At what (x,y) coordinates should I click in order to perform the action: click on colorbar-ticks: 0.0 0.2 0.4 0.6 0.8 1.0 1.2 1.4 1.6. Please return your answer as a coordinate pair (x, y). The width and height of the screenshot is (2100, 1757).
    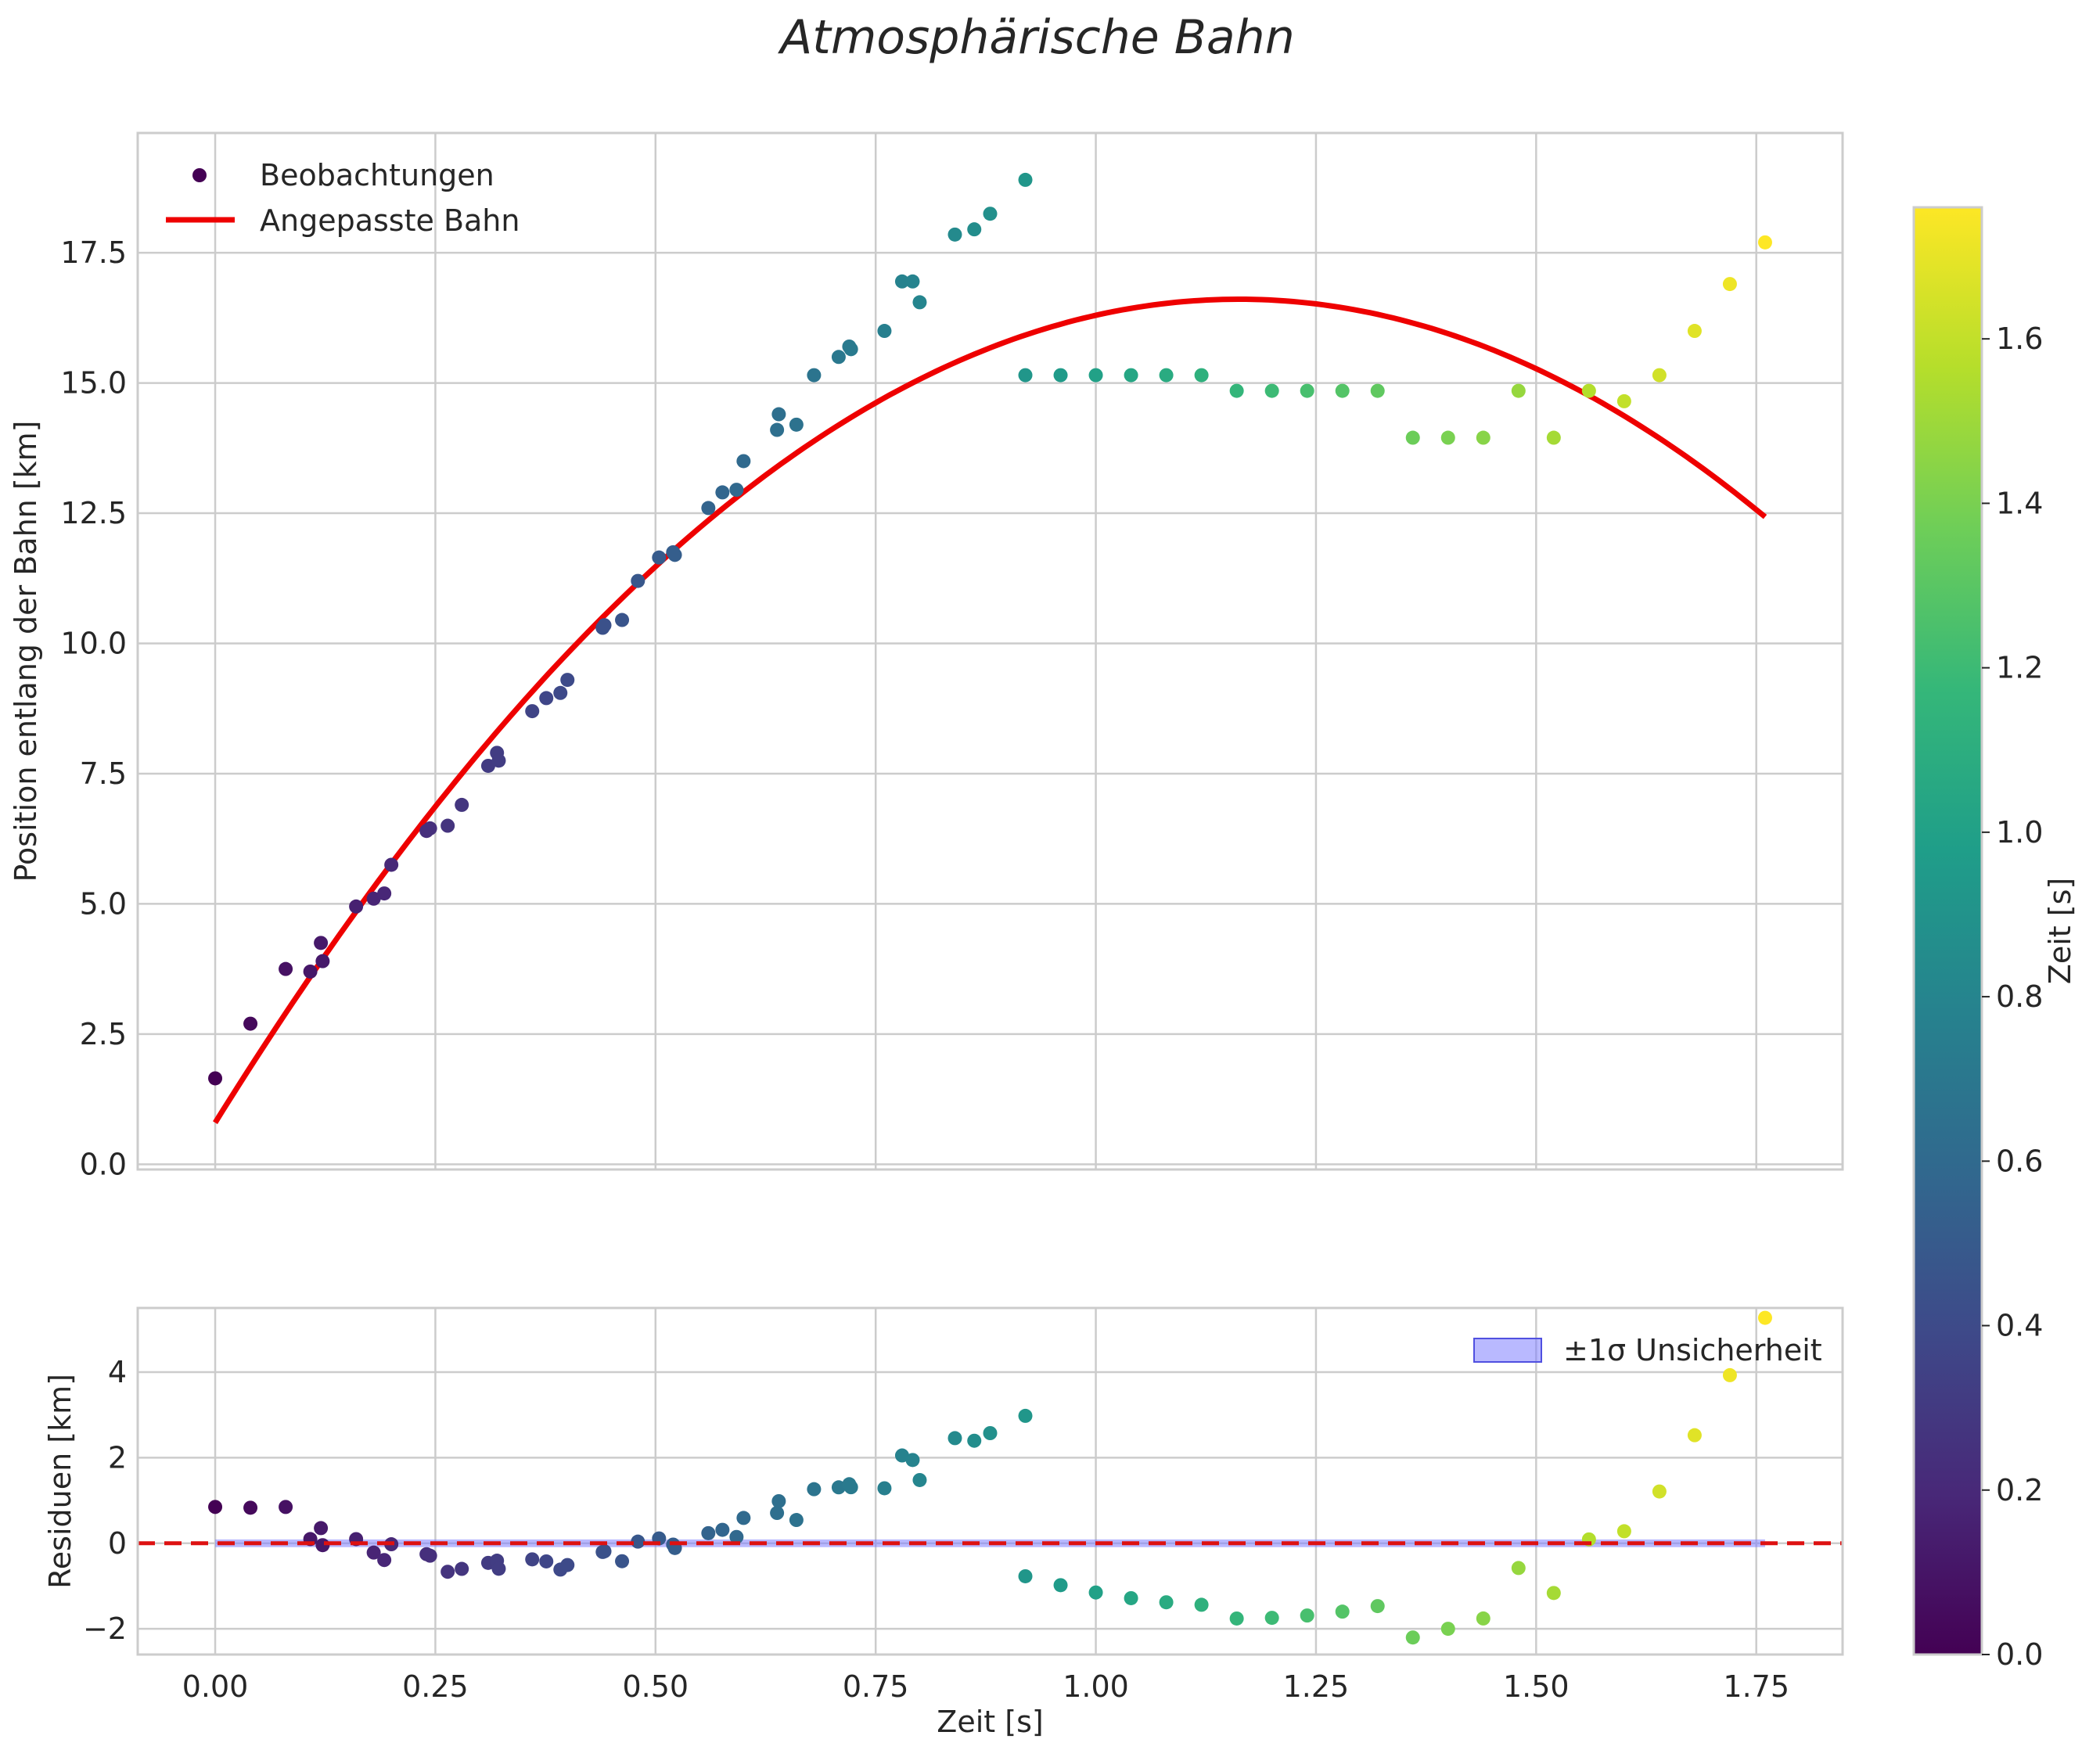
    Looking at the image, I should click on (2013, 997).